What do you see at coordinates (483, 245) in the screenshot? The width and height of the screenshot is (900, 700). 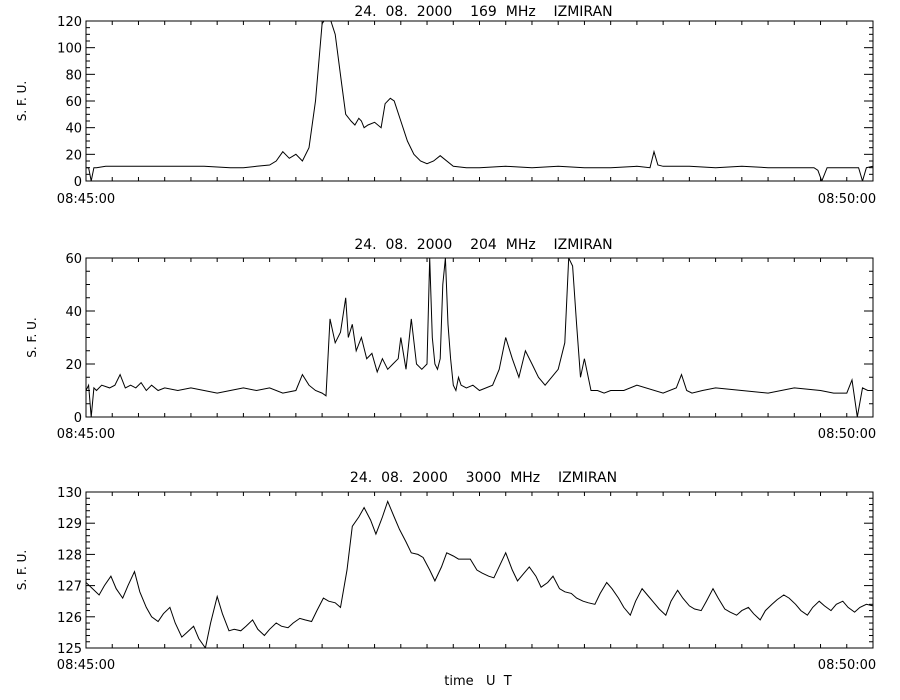 I see `panel-title: 24. 08. 2000 204 MHz IZMIRAN` at bounding box center [483, 245].